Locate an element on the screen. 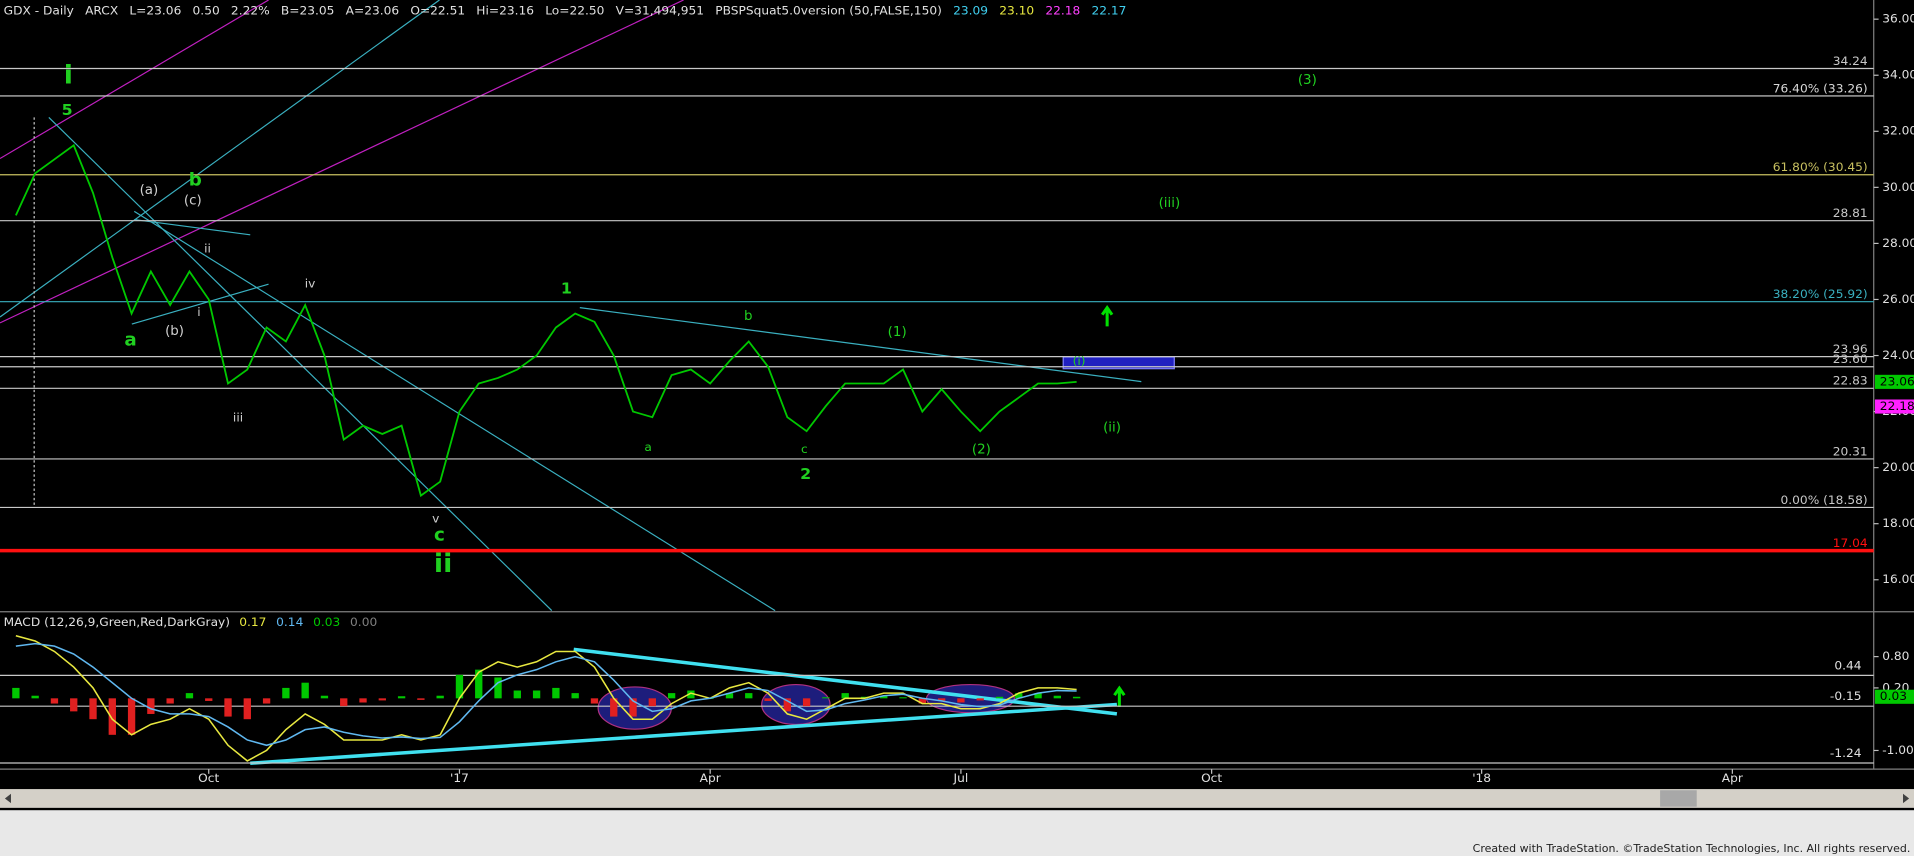  ellipse-highlight is located at coordinates (796, 704).